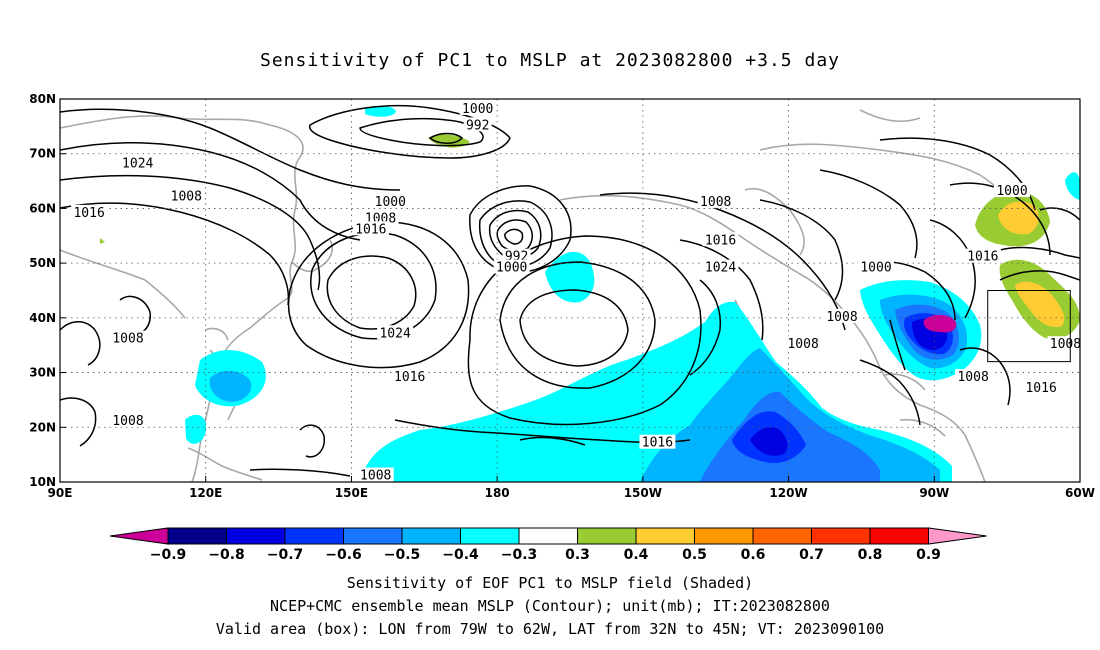  What do you see at coordinates (42, 318) in the screenshot?
I see `lat-tick-label: 40N` at bounding box center [42, 318].